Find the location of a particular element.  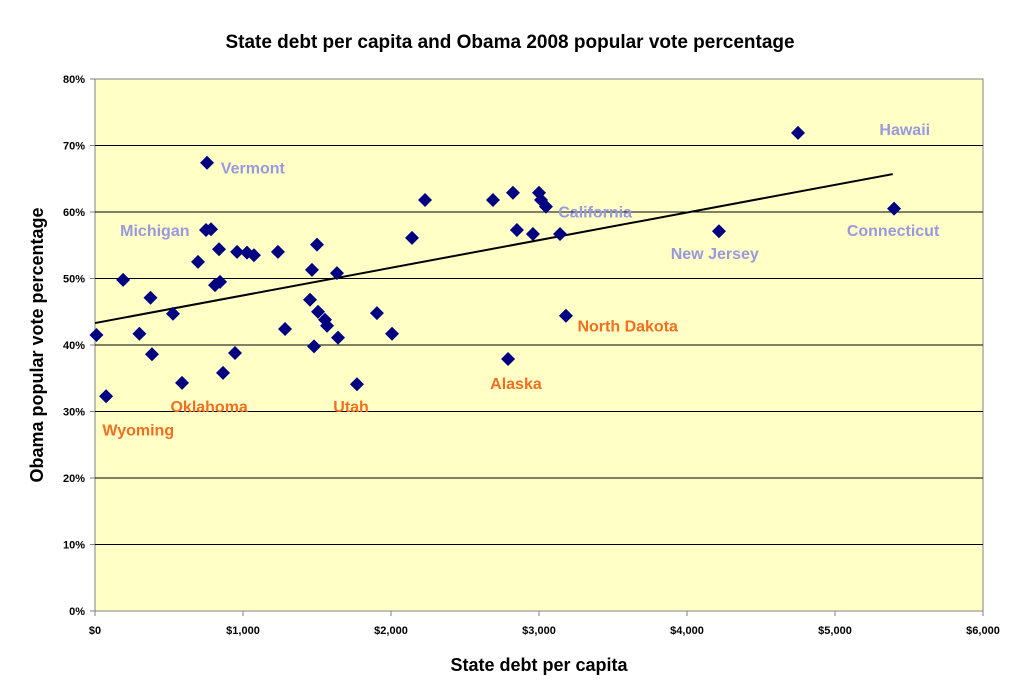

x-tick-label: $6,000 is located at coordinates (983, 631).